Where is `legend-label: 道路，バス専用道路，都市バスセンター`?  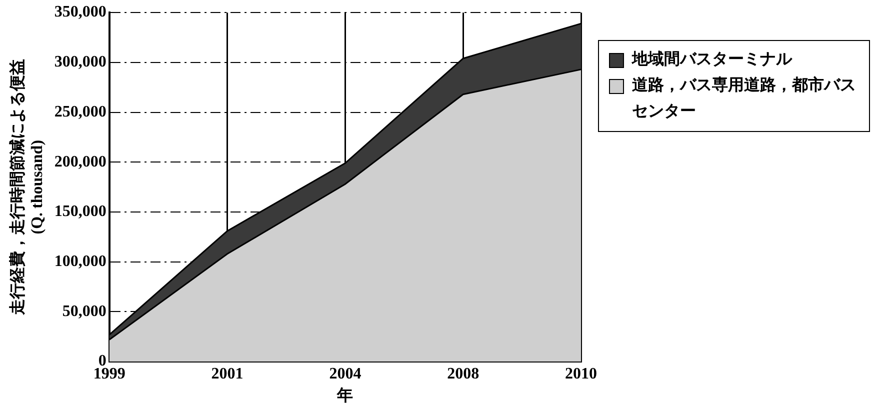 legend-label: 道路，バス専用道路，都市バスセンター is located at coordinates (744, 98).